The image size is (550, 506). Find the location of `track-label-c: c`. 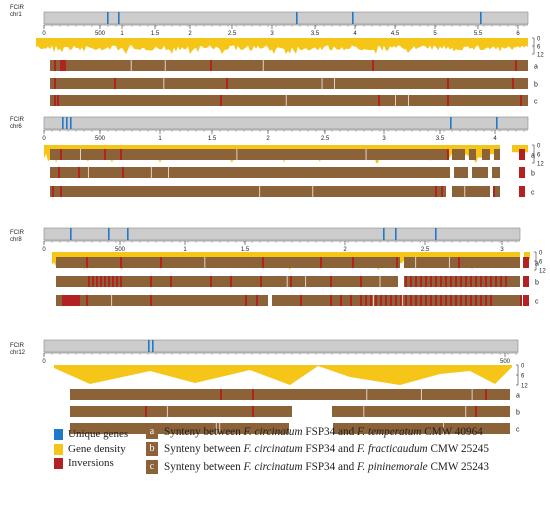

track-label-c: c is located at coordinates (533, 193).